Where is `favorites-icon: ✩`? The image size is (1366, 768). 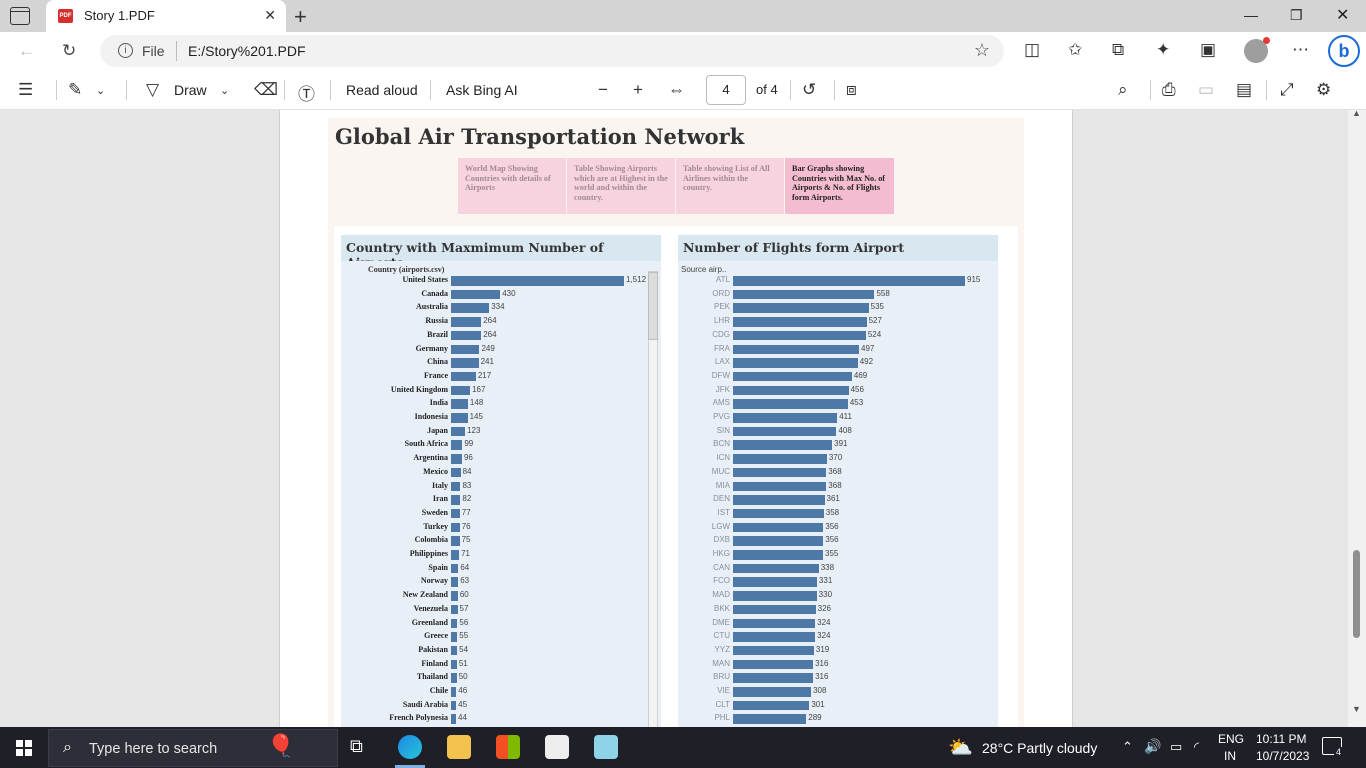
favorites-icon: ✩ is located at coordinates (1075, 49).